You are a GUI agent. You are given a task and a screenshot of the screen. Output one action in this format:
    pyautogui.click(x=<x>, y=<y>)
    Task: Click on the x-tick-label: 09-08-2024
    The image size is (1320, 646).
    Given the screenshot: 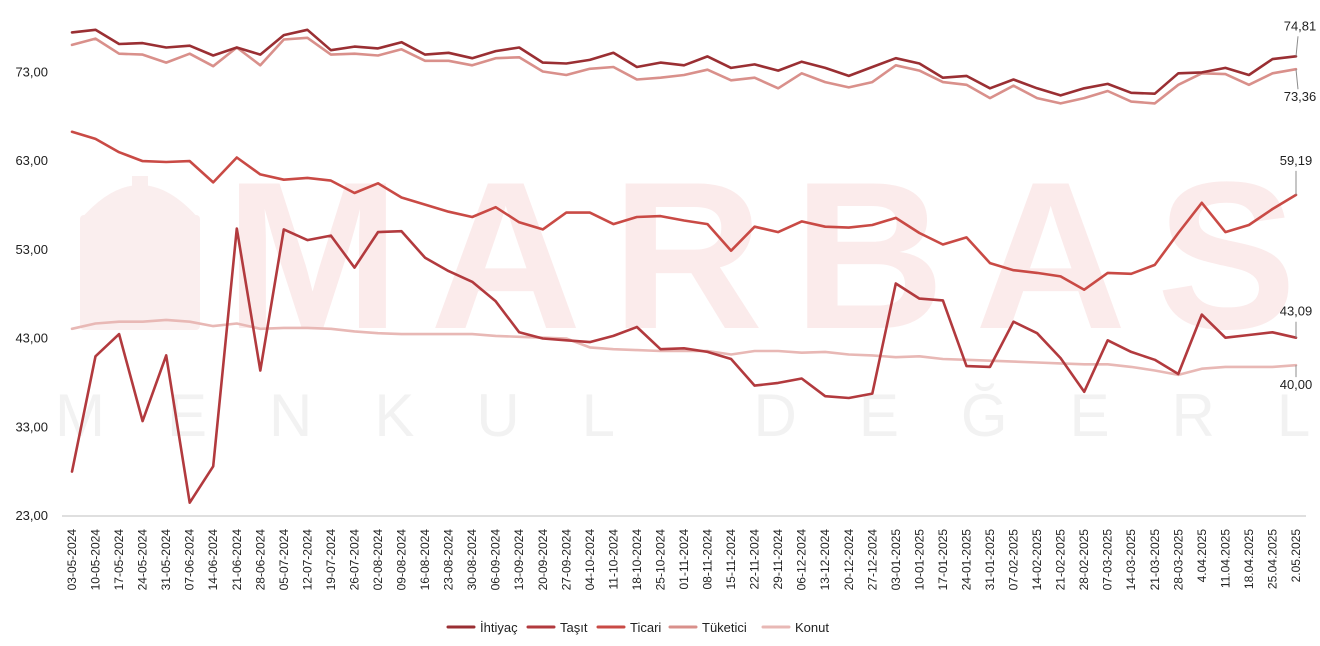 What is the action you would take?
    pyautogui.click(x=402, y=560)
    